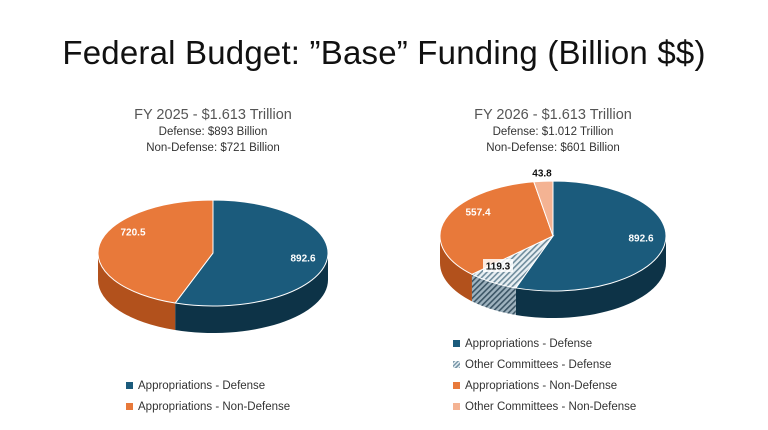 This screenshot has width=768, height=430. I want to click on data-label-background, so click(498, 265).